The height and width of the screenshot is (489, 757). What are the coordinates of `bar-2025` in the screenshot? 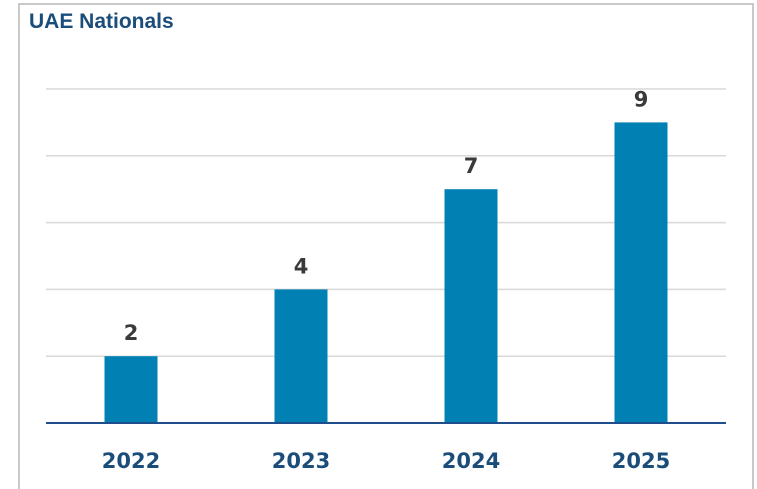 It's located at (641, 273).